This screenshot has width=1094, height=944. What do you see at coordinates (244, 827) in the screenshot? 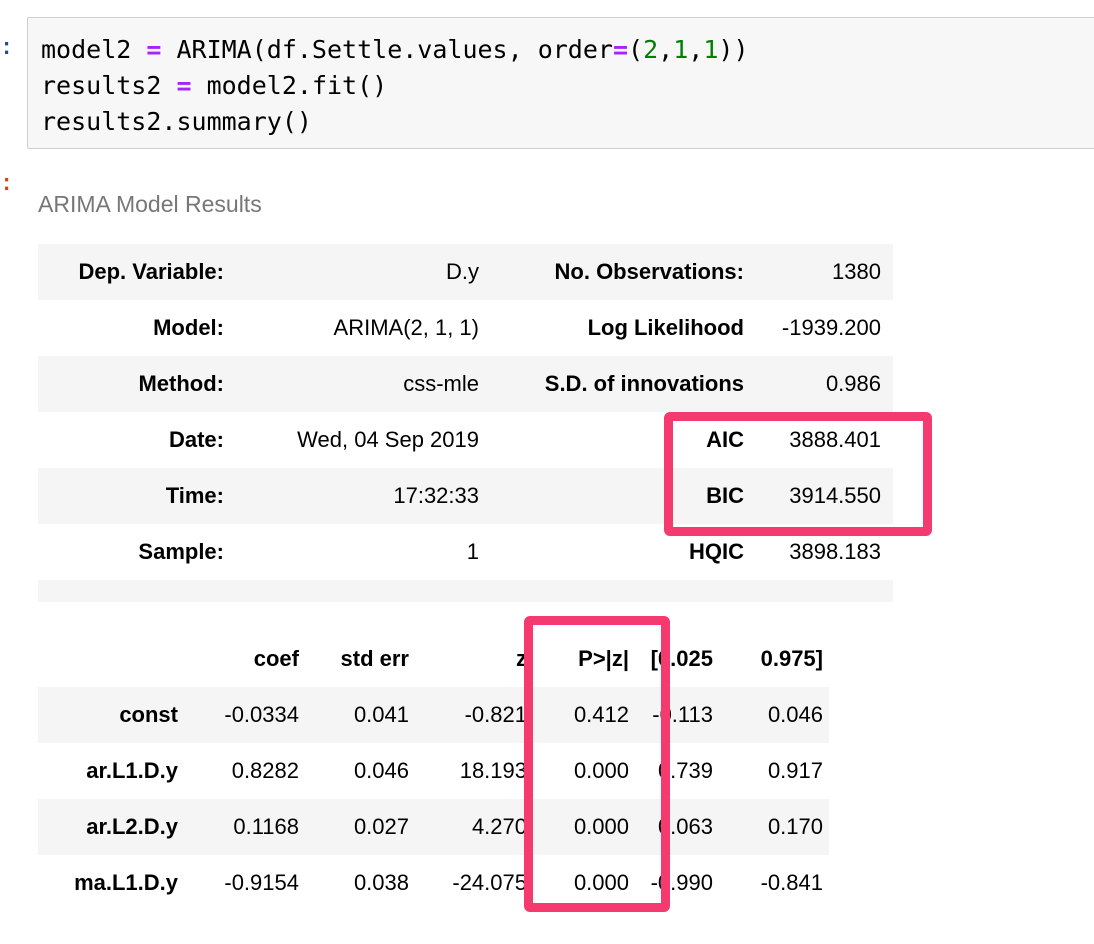
I see `coef-value: 0.1168` at bounding box center [244, 827].